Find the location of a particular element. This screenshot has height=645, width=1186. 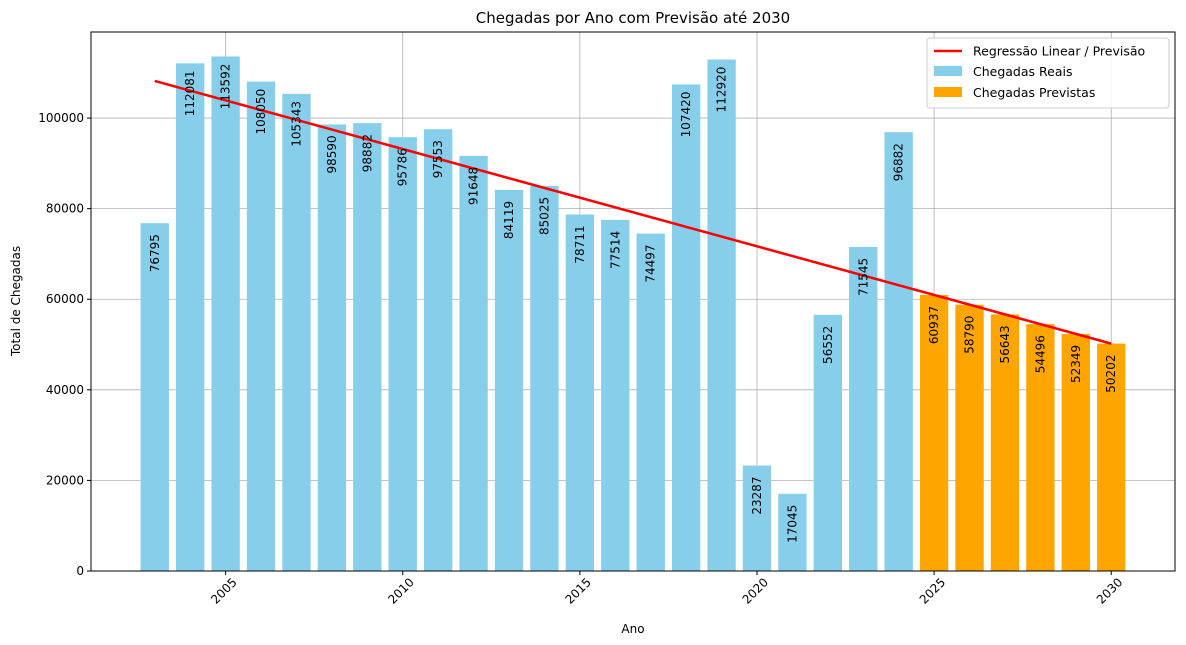

legend-label-regression: Regressão Linear / Previsão is located at coordinates (1059, 51).